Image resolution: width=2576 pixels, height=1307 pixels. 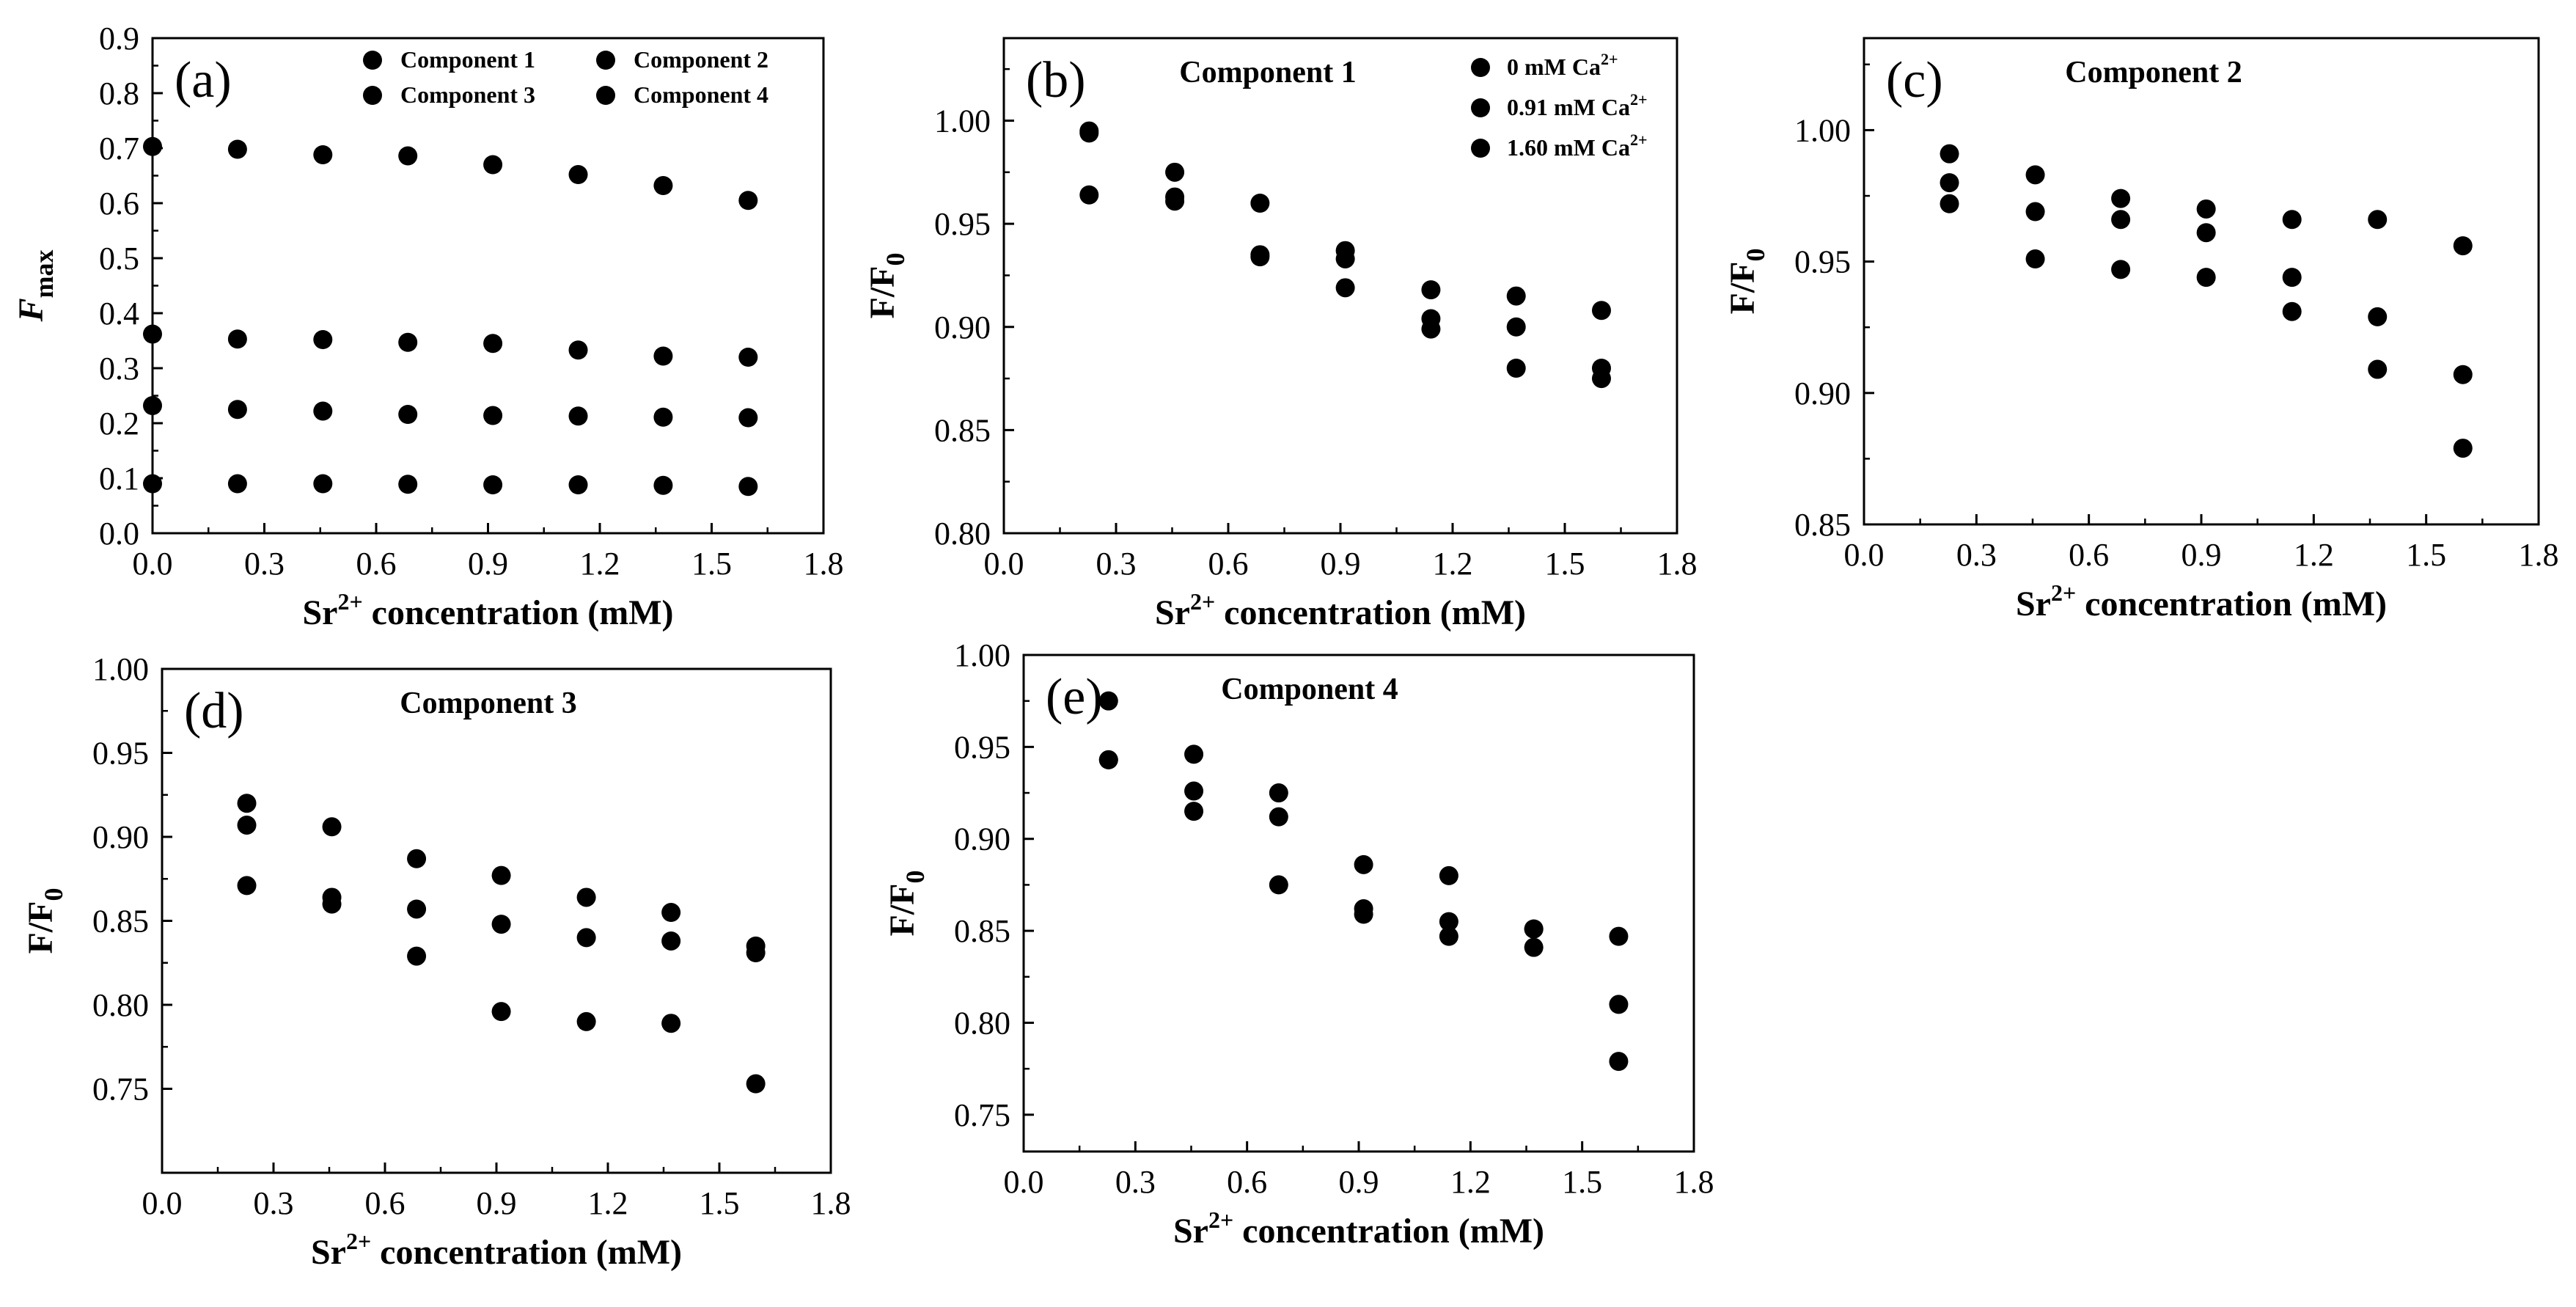 What do you see at coordinates (701, 60) in the screenshot?
I see `legend-entry: Component 2` at bounding box center [701, 60].